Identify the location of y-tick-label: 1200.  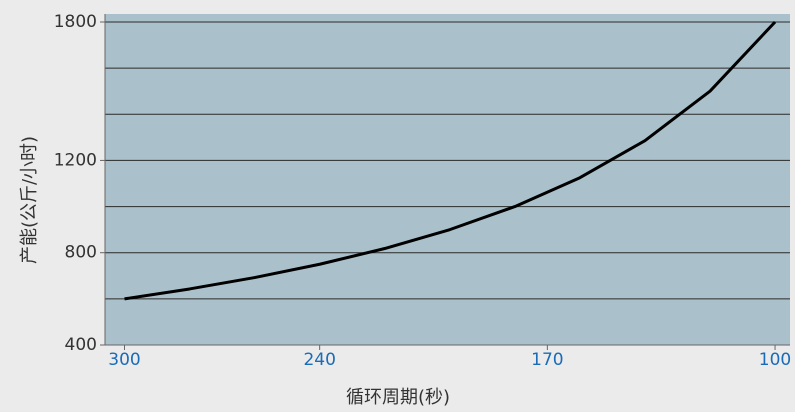
(75, 160).